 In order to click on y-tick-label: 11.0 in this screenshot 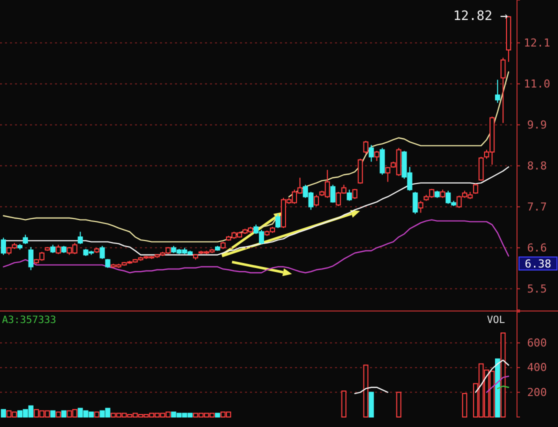, I will do `click(537, 83)`.